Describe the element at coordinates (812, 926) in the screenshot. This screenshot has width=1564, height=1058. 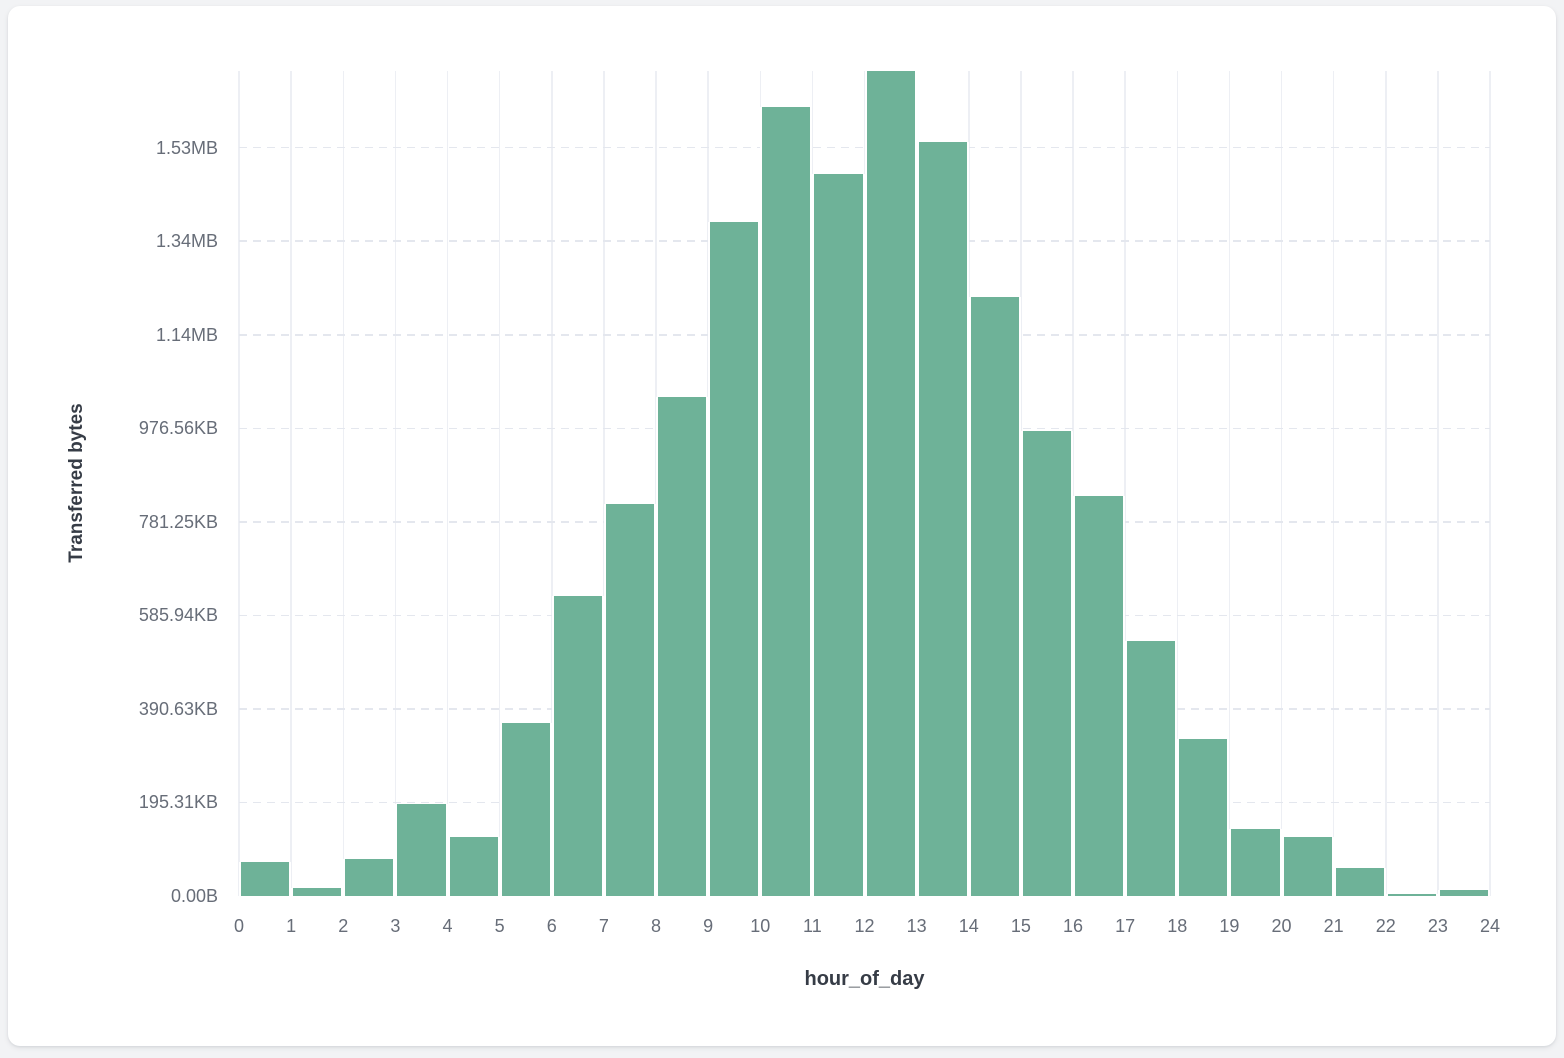
I see `x-tick-label: 11` at that location.